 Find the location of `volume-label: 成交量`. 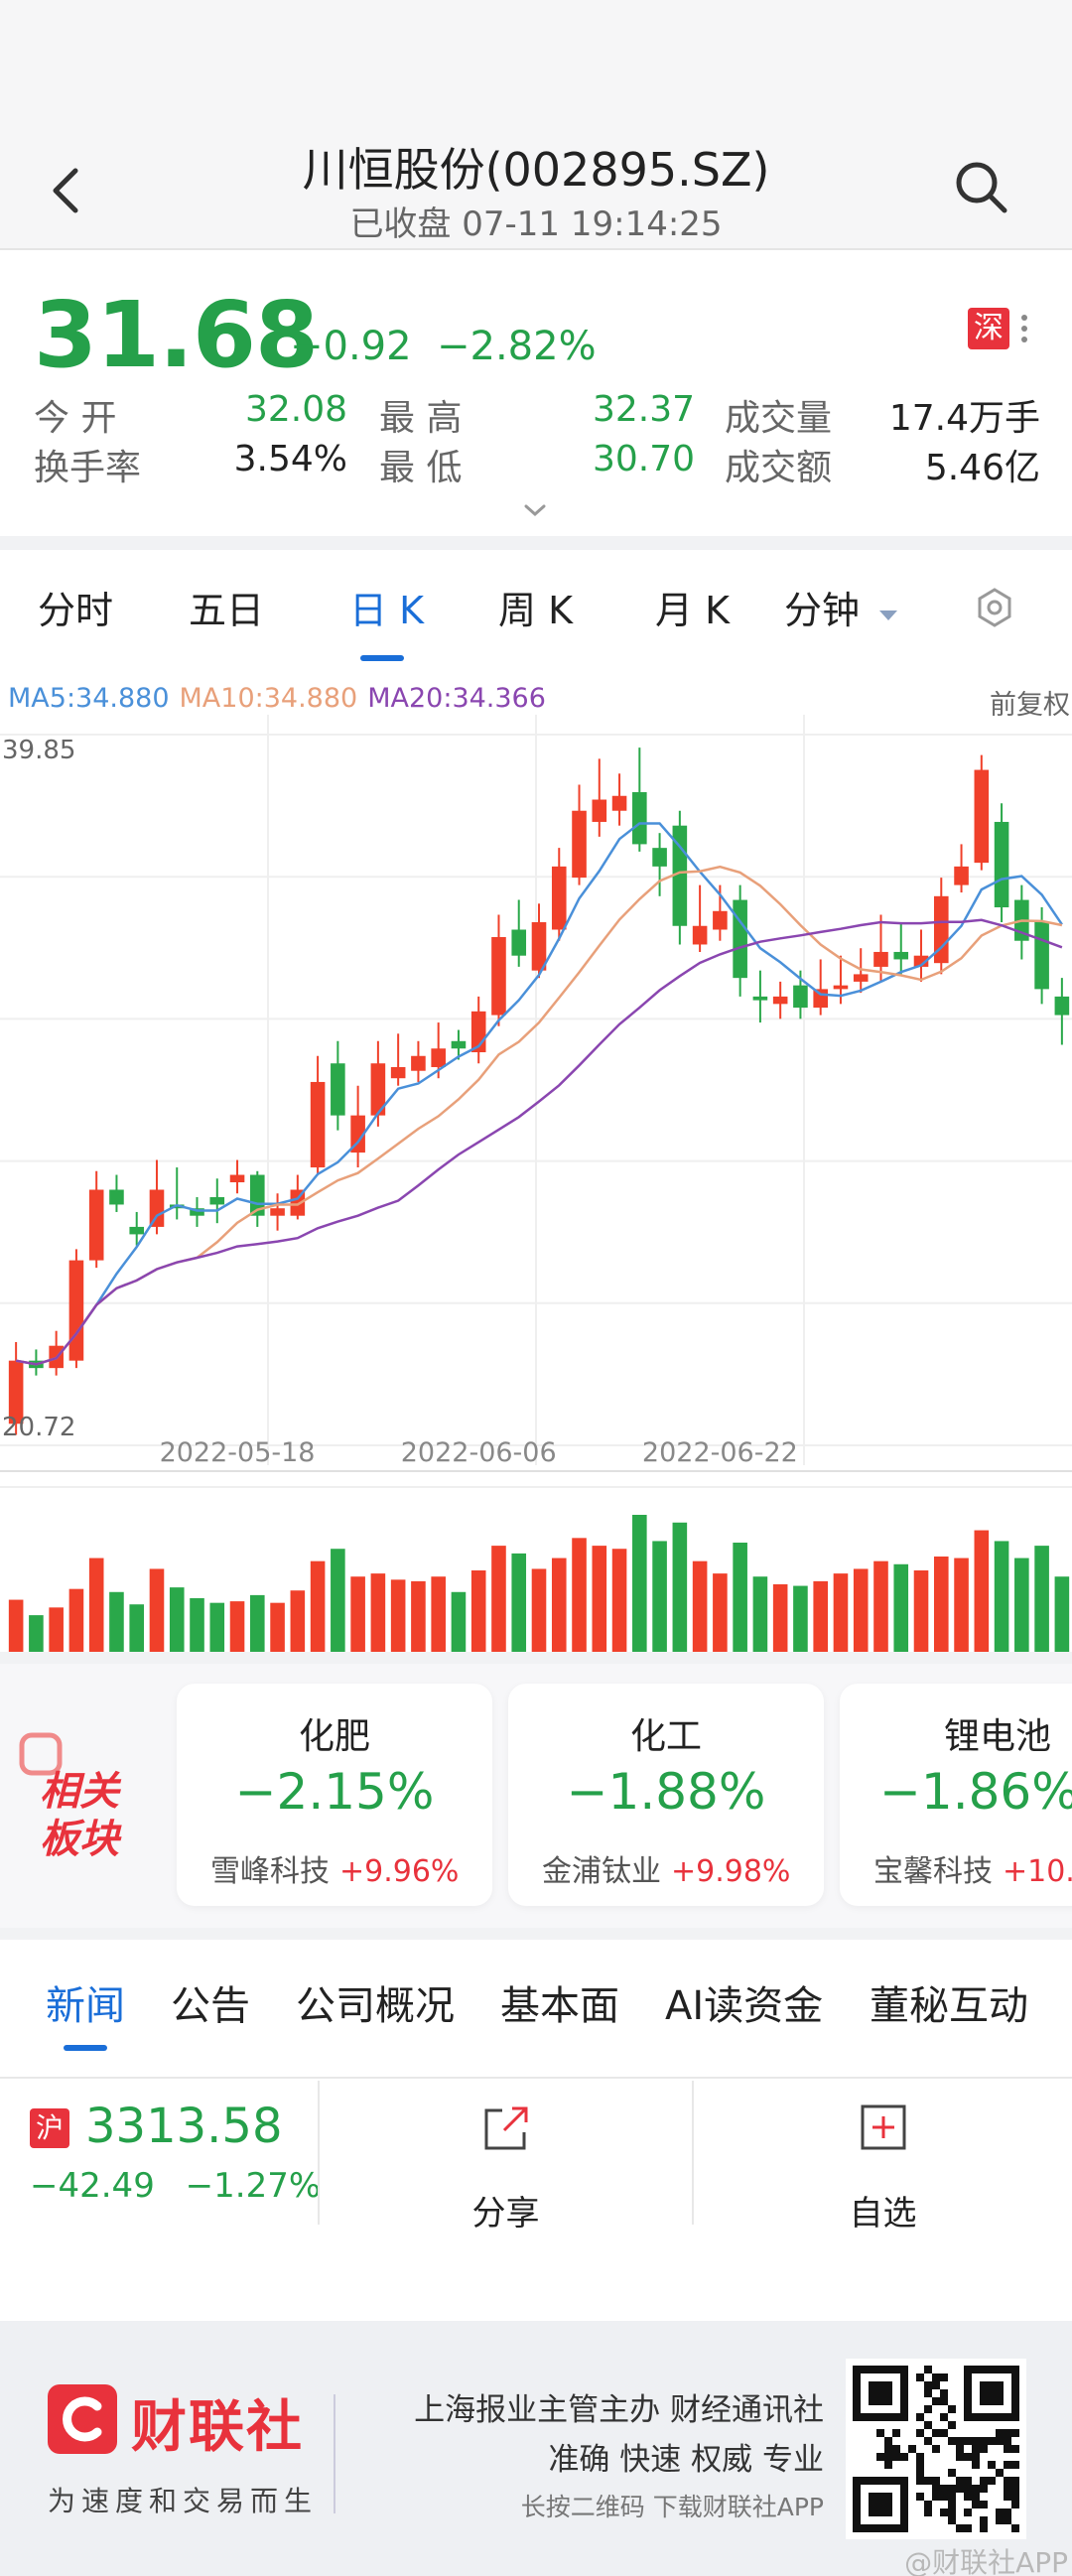

volume-label: 成交量 is located at coordinates (779, 418).